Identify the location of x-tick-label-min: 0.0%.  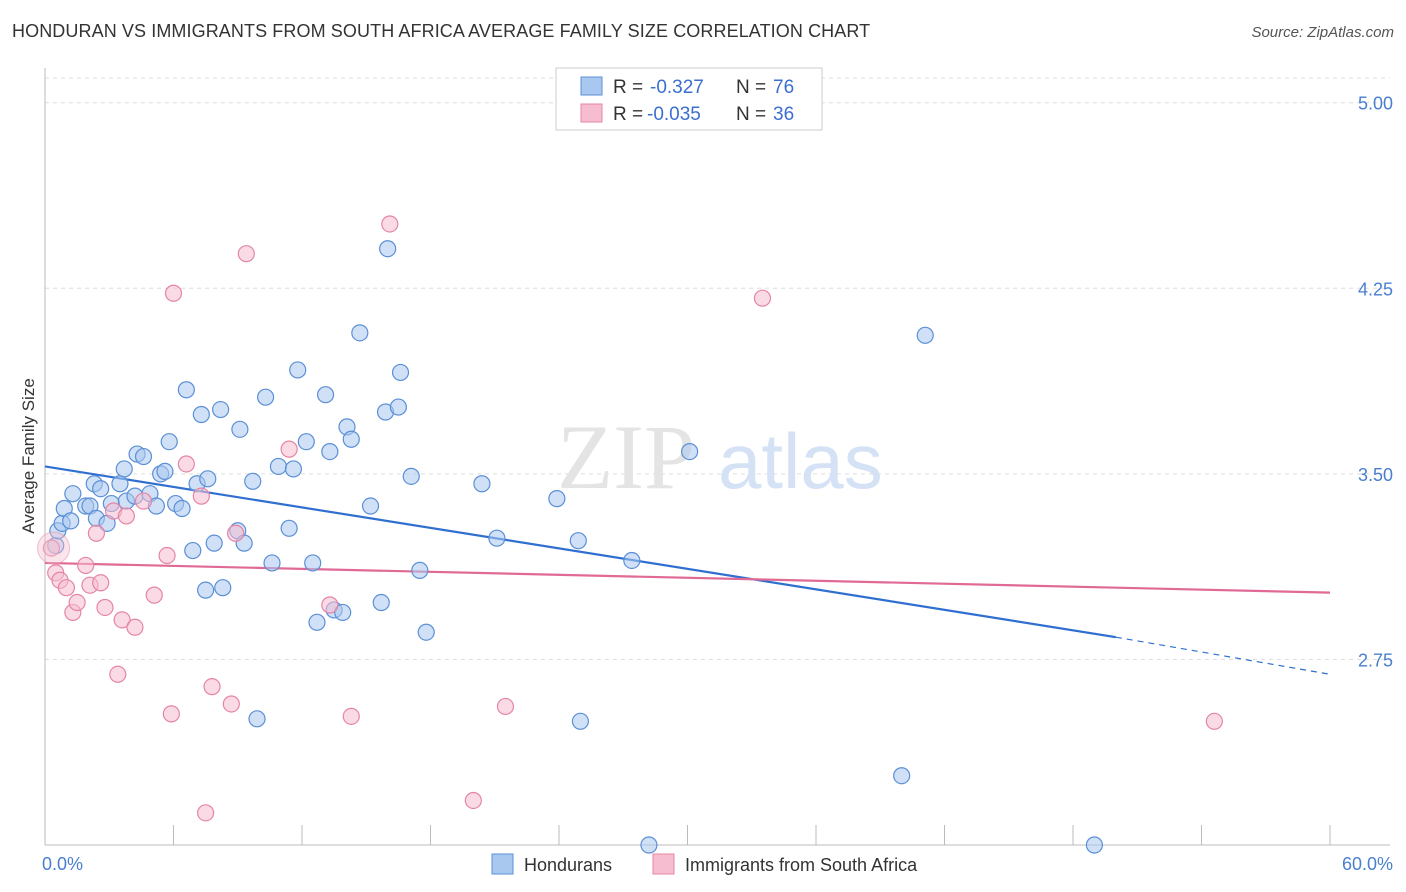
(62, 864).